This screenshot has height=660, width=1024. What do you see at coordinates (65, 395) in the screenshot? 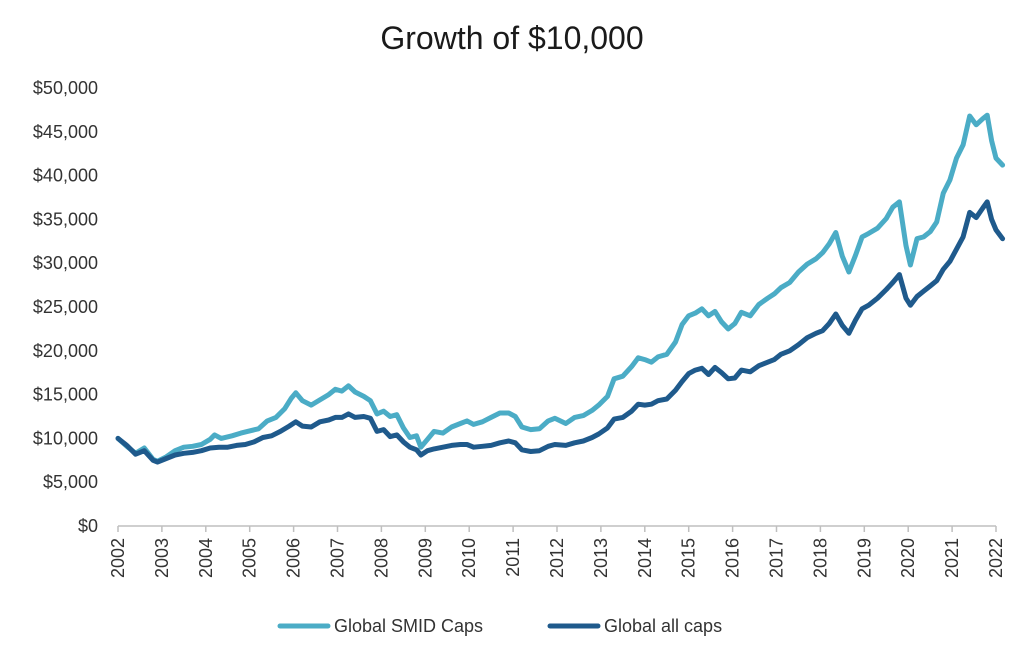
I see `y-tick-label: $15,000` at bounding box center [65, 395].